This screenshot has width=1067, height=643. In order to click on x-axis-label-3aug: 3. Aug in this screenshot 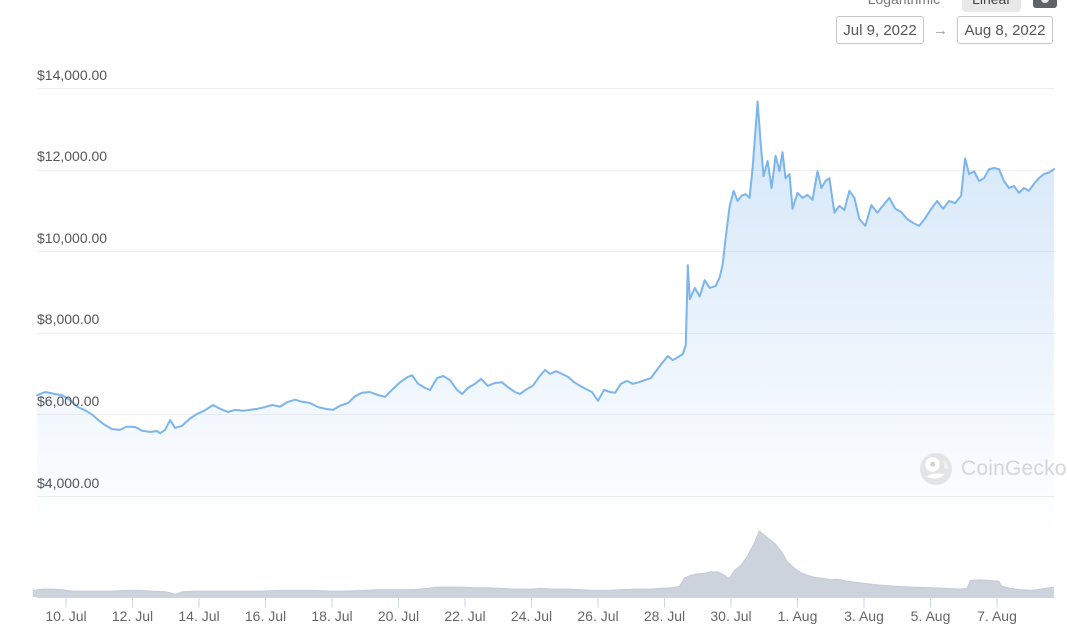, I will do `click(864, 616)`.